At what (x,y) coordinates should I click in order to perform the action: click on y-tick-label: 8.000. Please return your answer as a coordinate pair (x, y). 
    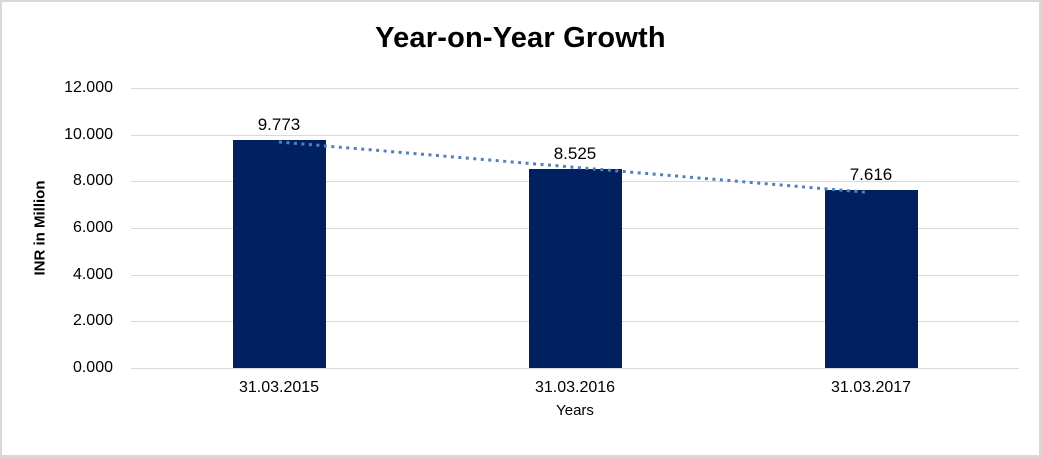
    Looking at the image, I should click on (92, 181).